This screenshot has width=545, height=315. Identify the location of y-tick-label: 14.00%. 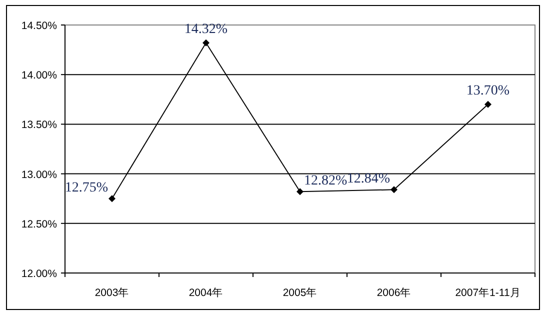
(39, 76).